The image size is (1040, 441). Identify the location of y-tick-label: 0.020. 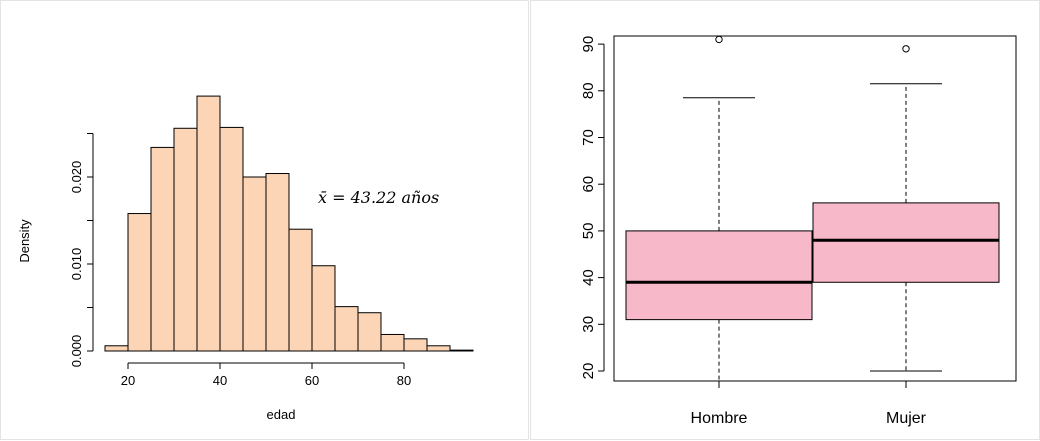
(76, 177).